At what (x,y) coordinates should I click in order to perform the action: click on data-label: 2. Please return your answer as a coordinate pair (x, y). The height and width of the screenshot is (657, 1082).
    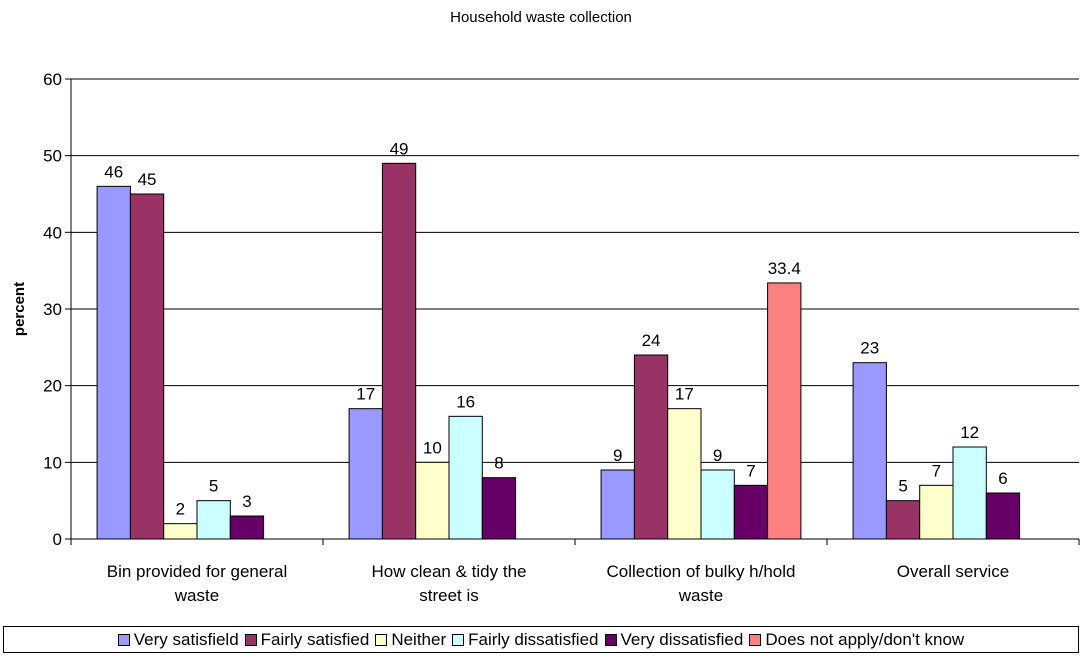
    Looking at the image, I should click on (180, 509).